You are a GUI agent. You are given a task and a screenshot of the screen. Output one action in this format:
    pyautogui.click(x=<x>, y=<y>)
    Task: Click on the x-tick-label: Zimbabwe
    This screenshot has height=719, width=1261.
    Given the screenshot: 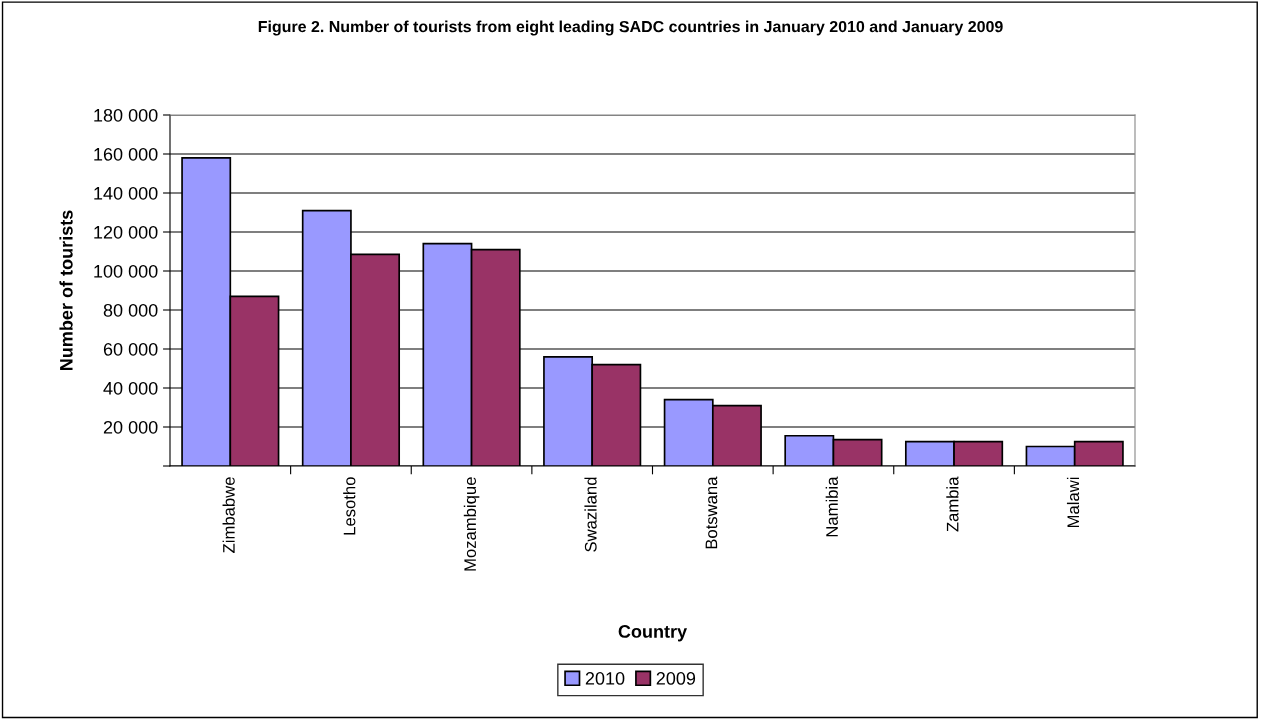 What is the action you would take?
    pyautogui.click(x=228, y=515)
    